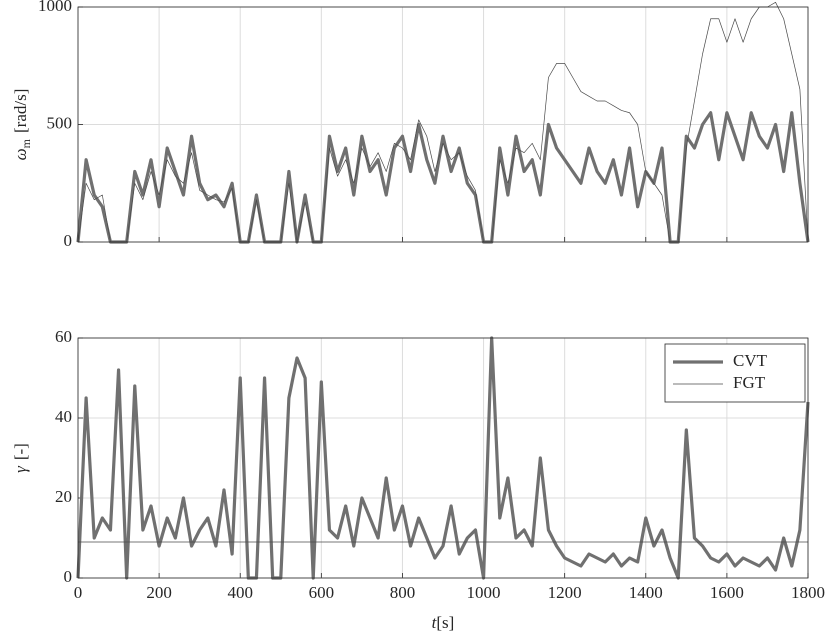  Describe the element at coordinates (484, 592) in the screenshot. I see `x-tick-label: 1000` at that location.